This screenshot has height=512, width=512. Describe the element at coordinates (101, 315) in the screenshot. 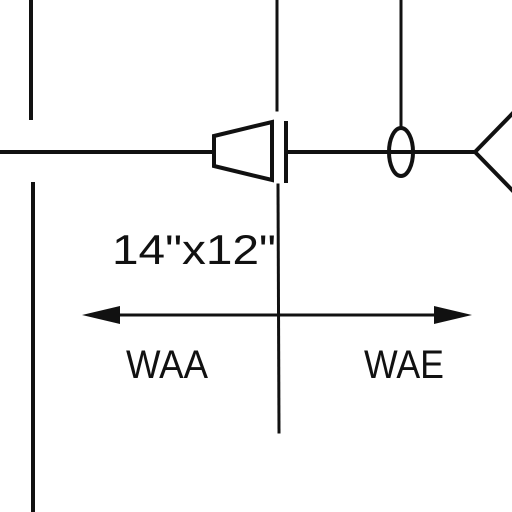

I see `arrowhead-left-icon` at that location.